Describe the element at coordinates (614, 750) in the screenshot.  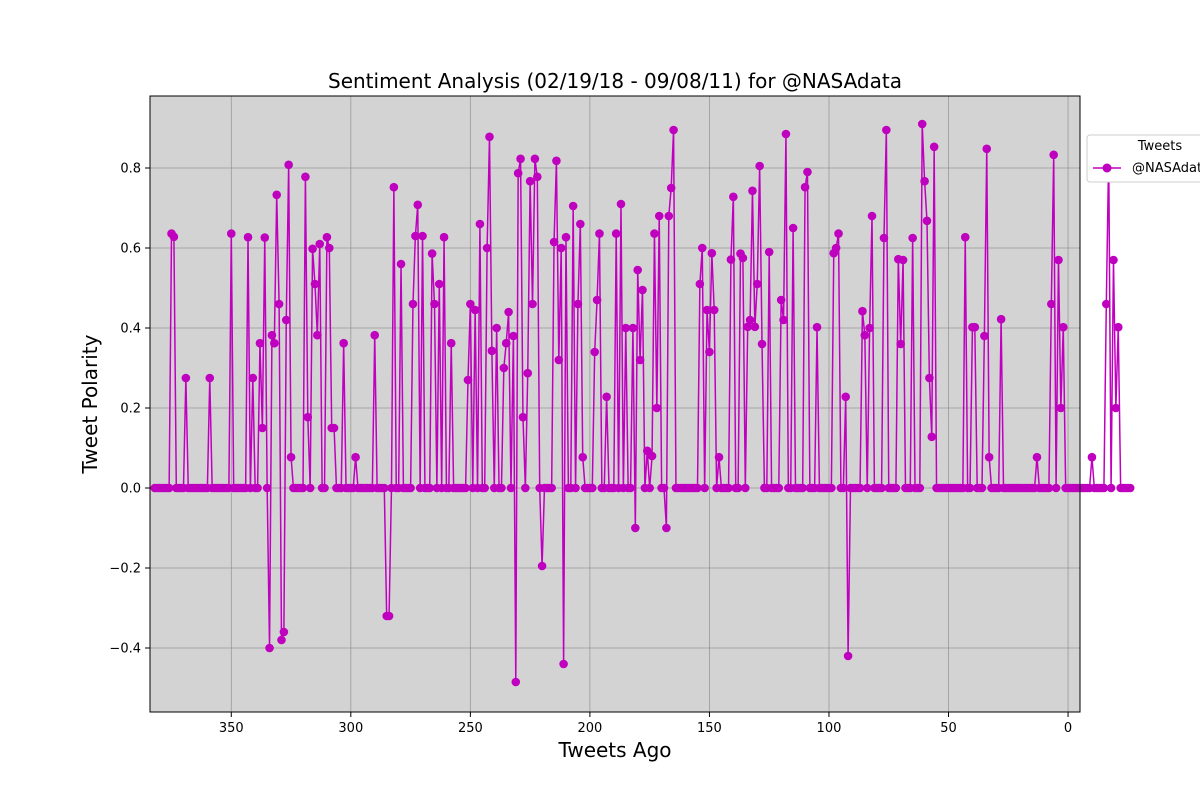
I see `x-axis-label: Tweets Ago` at that location.